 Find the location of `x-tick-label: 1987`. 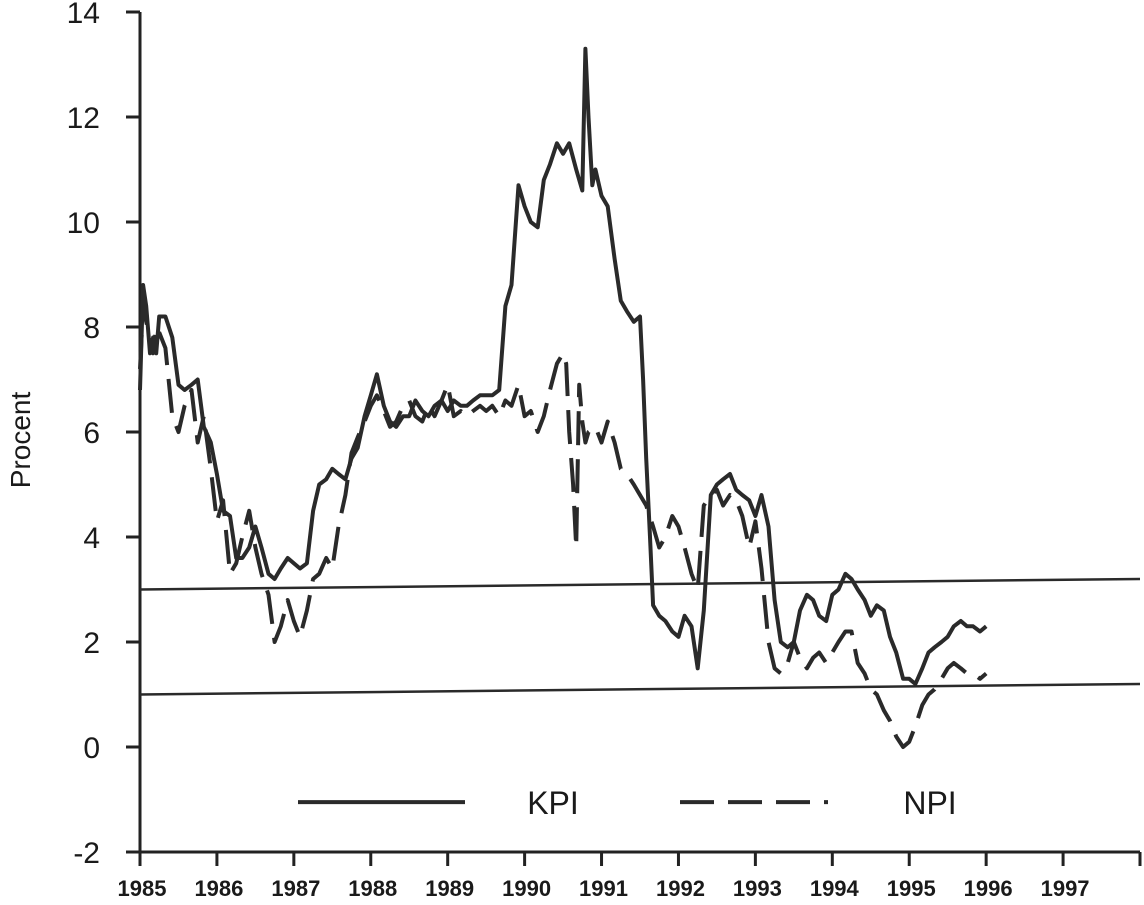

x-tick-label: 1987 is located at coordinates (295, 888).